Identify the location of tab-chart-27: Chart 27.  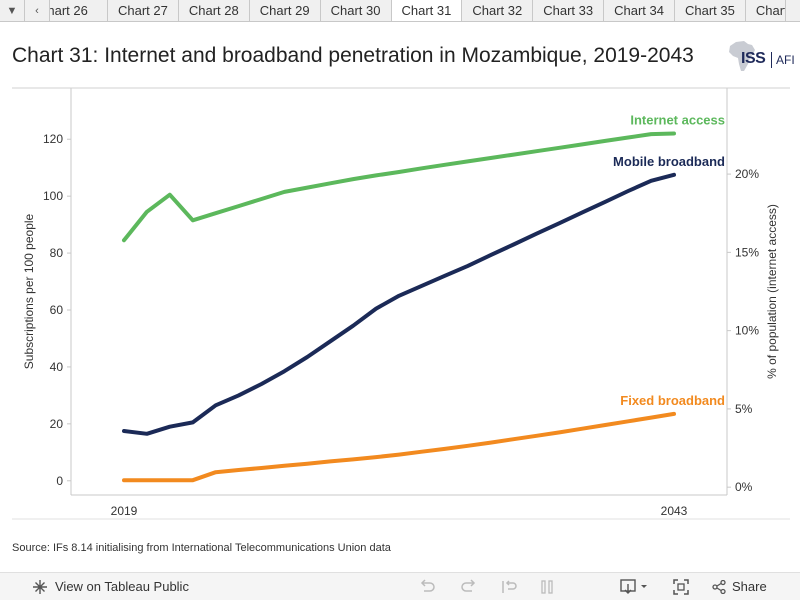
(143, 10).